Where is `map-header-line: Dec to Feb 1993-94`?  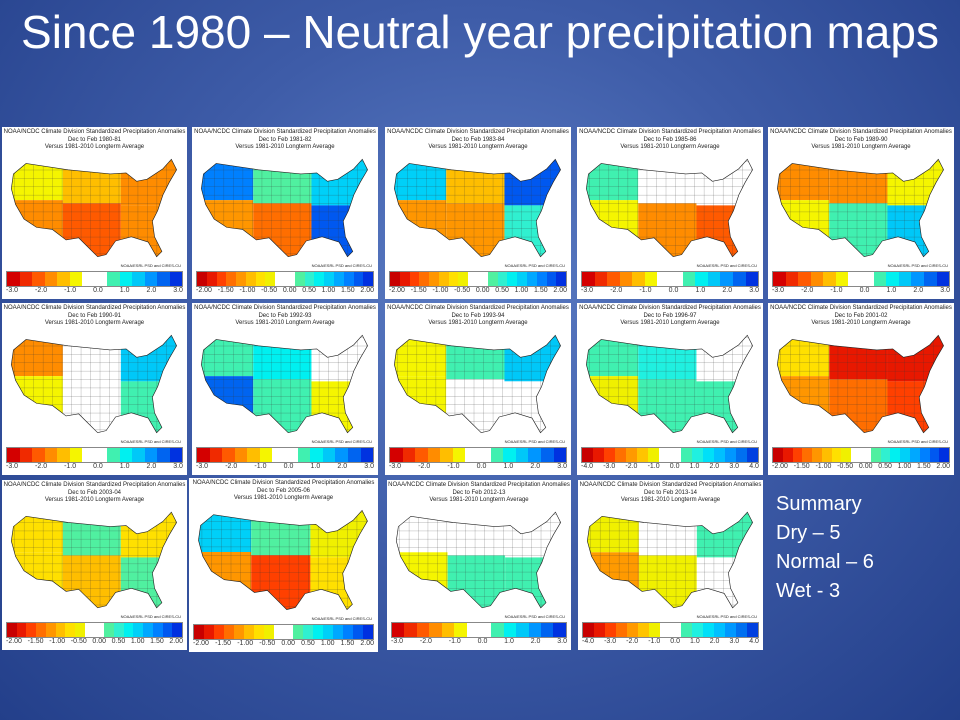
map-header-line: Dec to Feb 1993-94 is located at coordinates (478, 315).